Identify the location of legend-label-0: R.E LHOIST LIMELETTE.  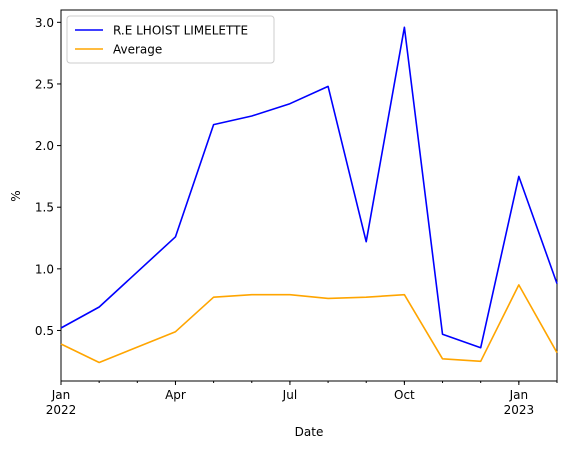
(180, 31).